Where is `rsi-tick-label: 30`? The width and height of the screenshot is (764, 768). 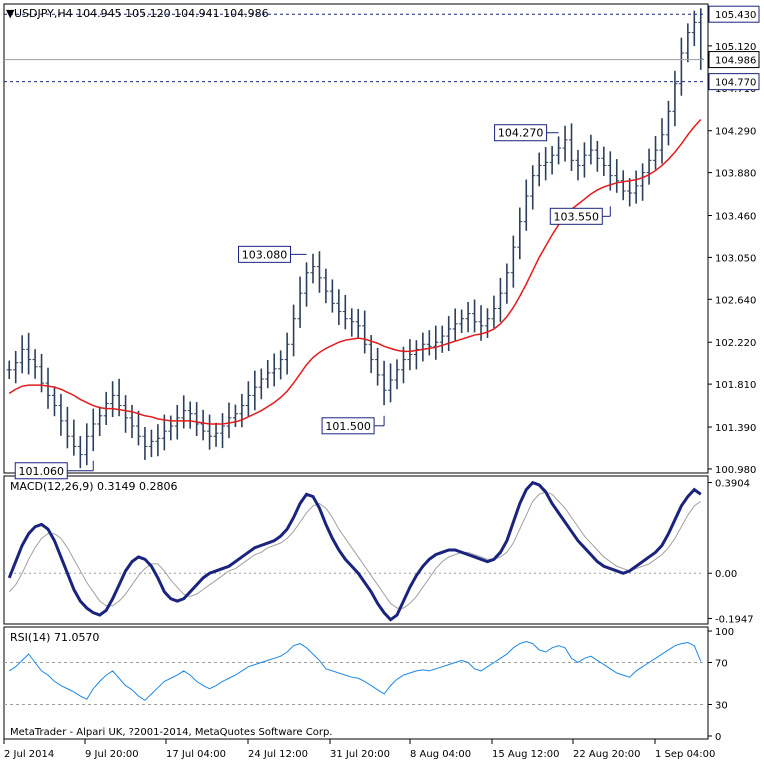 rsi-tick-label: 30 is located at coordinates (721, 706).